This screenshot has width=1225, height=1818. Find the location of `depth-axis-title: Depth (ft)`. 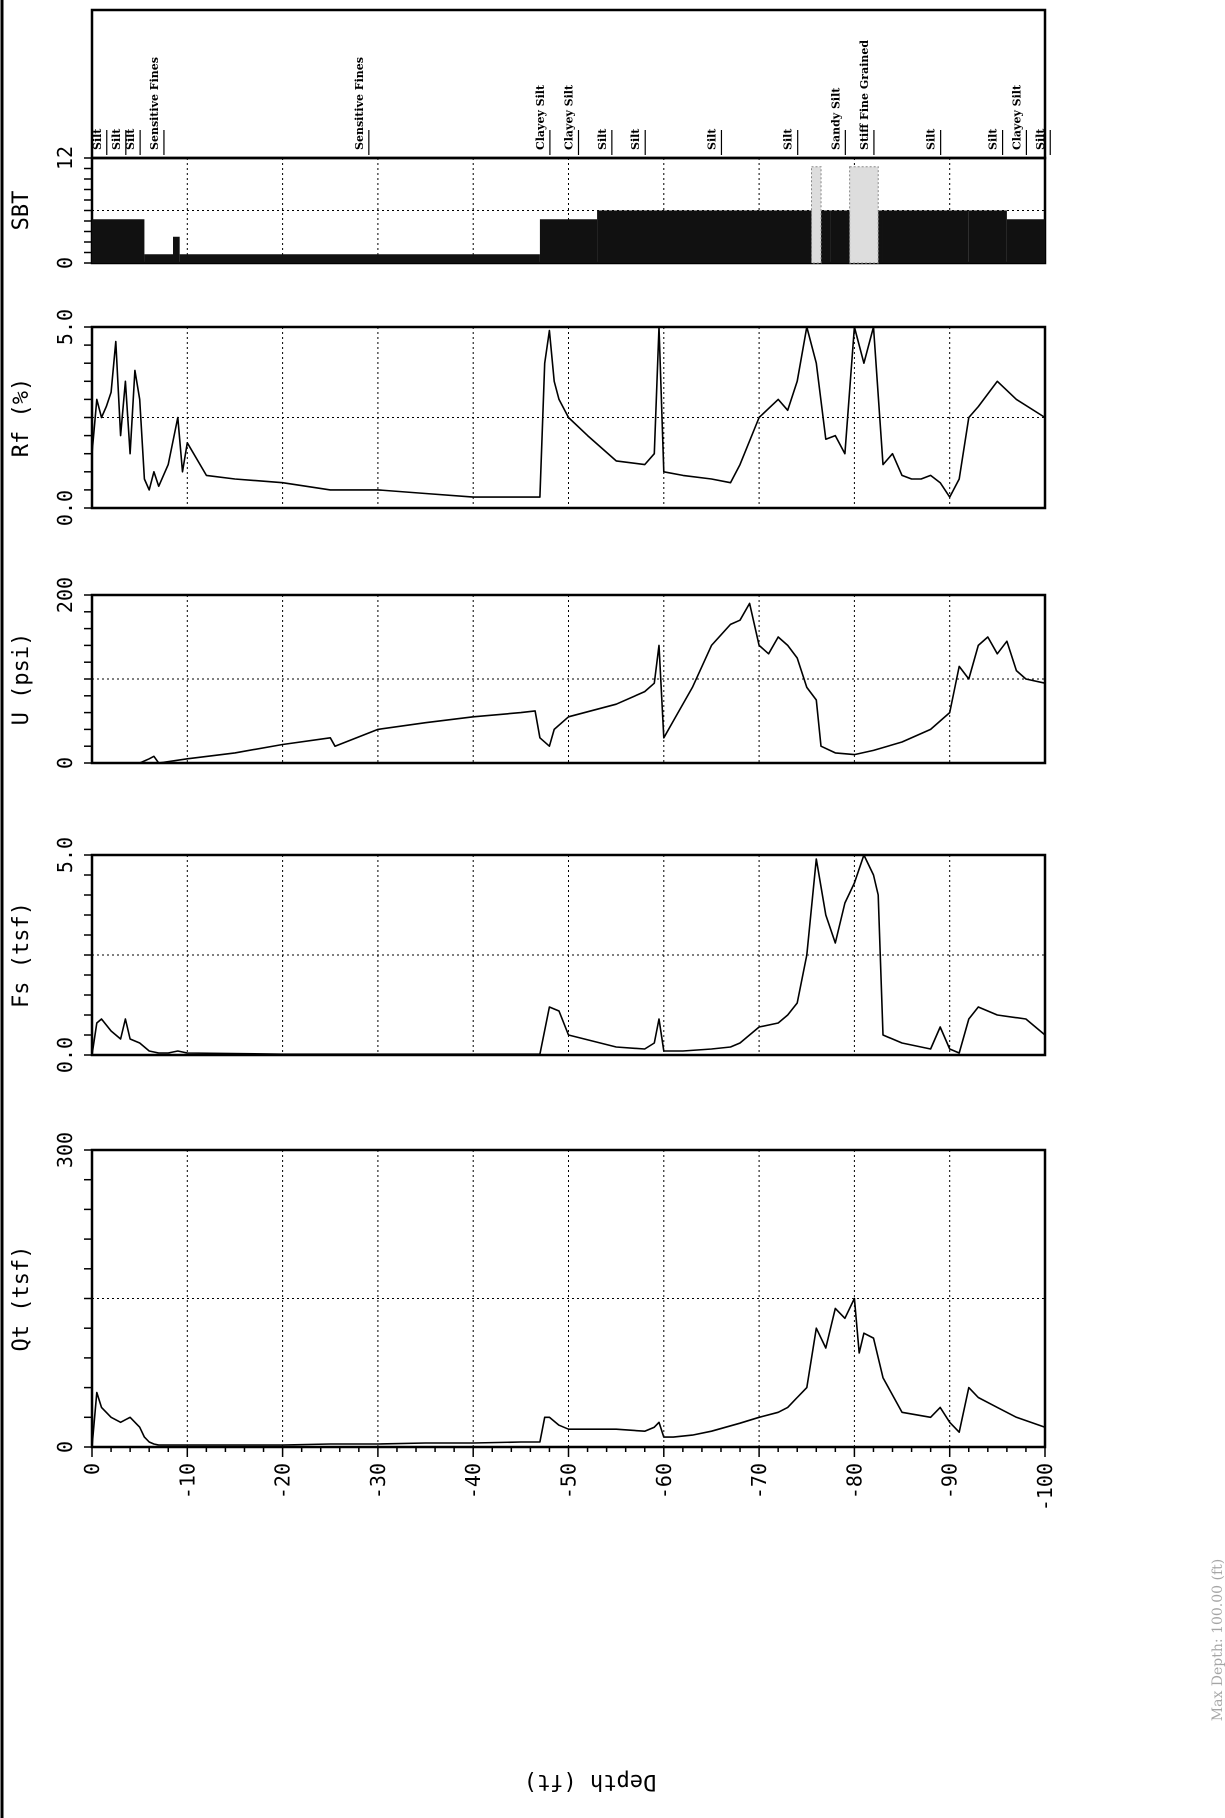

depth-axis-title: Depth (ft) is located at coordinates (590, 1781).